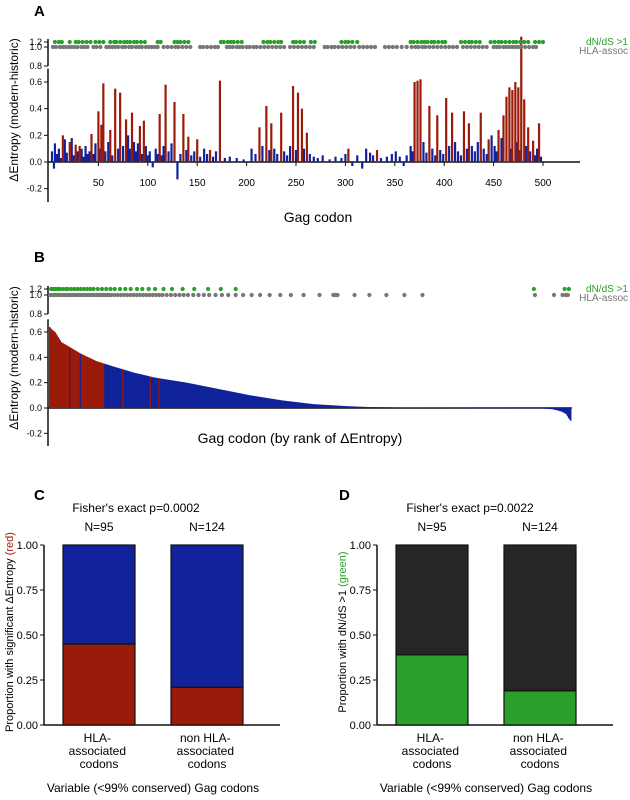  What do you see at coordinates (360, 546) in the screenshot?
I see `d-y-tick-label: 1.00` at bounding box center [360, 546].